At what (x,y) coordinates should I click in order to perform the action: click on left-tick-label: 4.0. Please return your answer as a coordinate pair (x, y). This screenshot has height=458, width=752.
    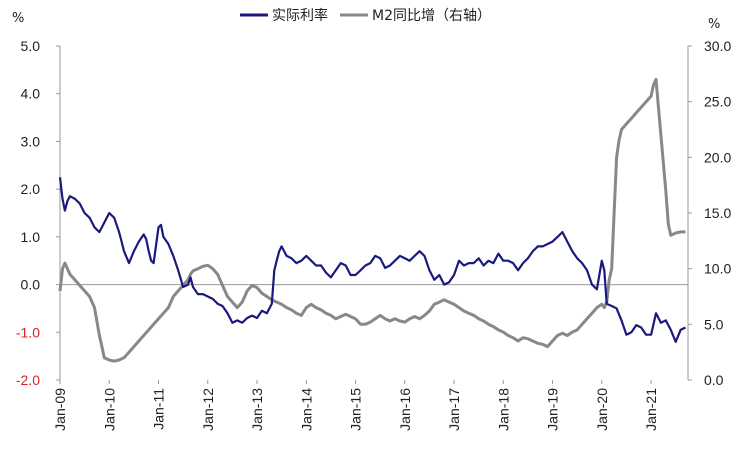
    Looking at the image, I should click on (31, 94).